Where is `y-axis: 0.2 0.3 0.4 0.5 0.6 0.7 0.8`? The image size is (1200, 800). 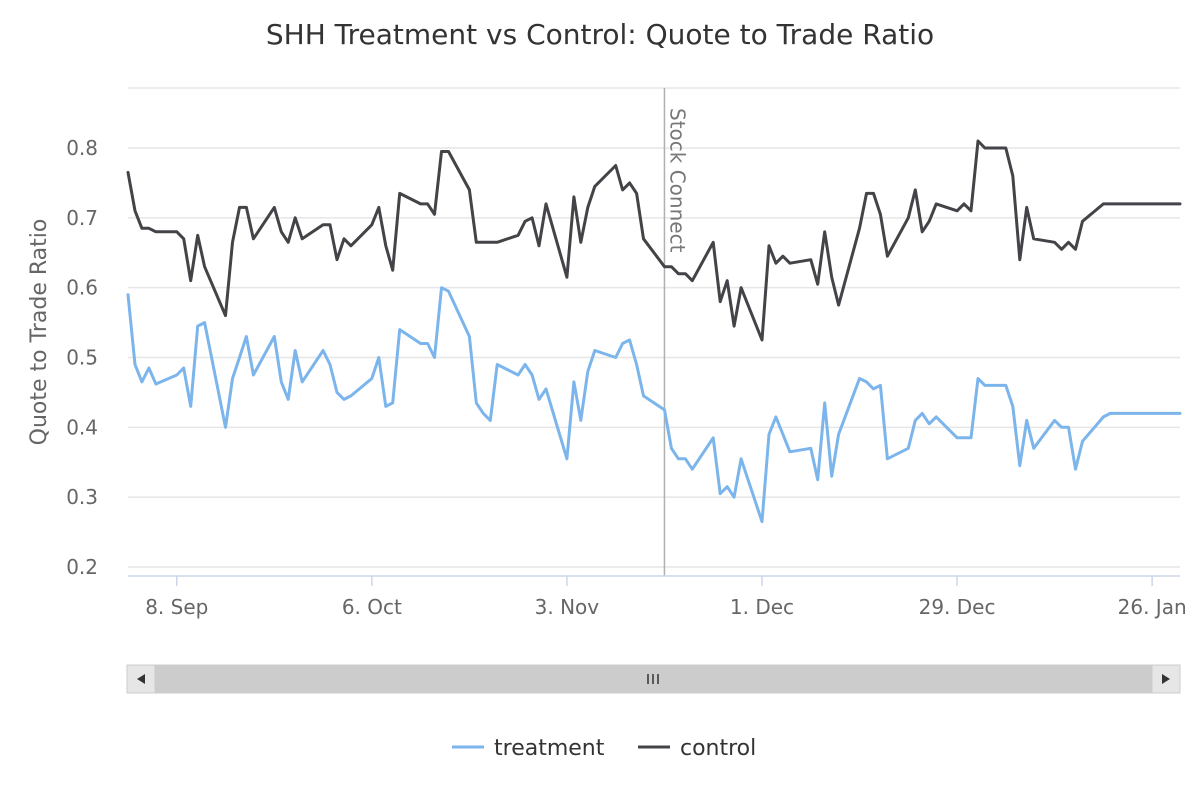 y-axis: 0.2 0.3 0.4 0.5 0.6 0.7 0.8 is located at coordinates (82, 357).